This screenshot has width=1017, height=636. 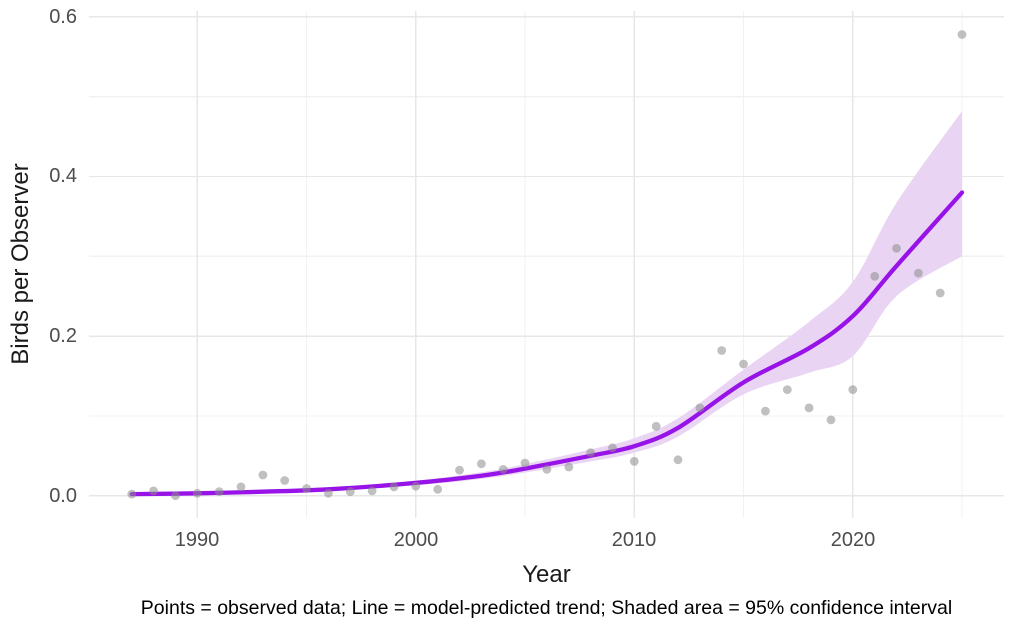 I want to click on y-axis-title: Birds per Observer, so click(x=20, y=264).